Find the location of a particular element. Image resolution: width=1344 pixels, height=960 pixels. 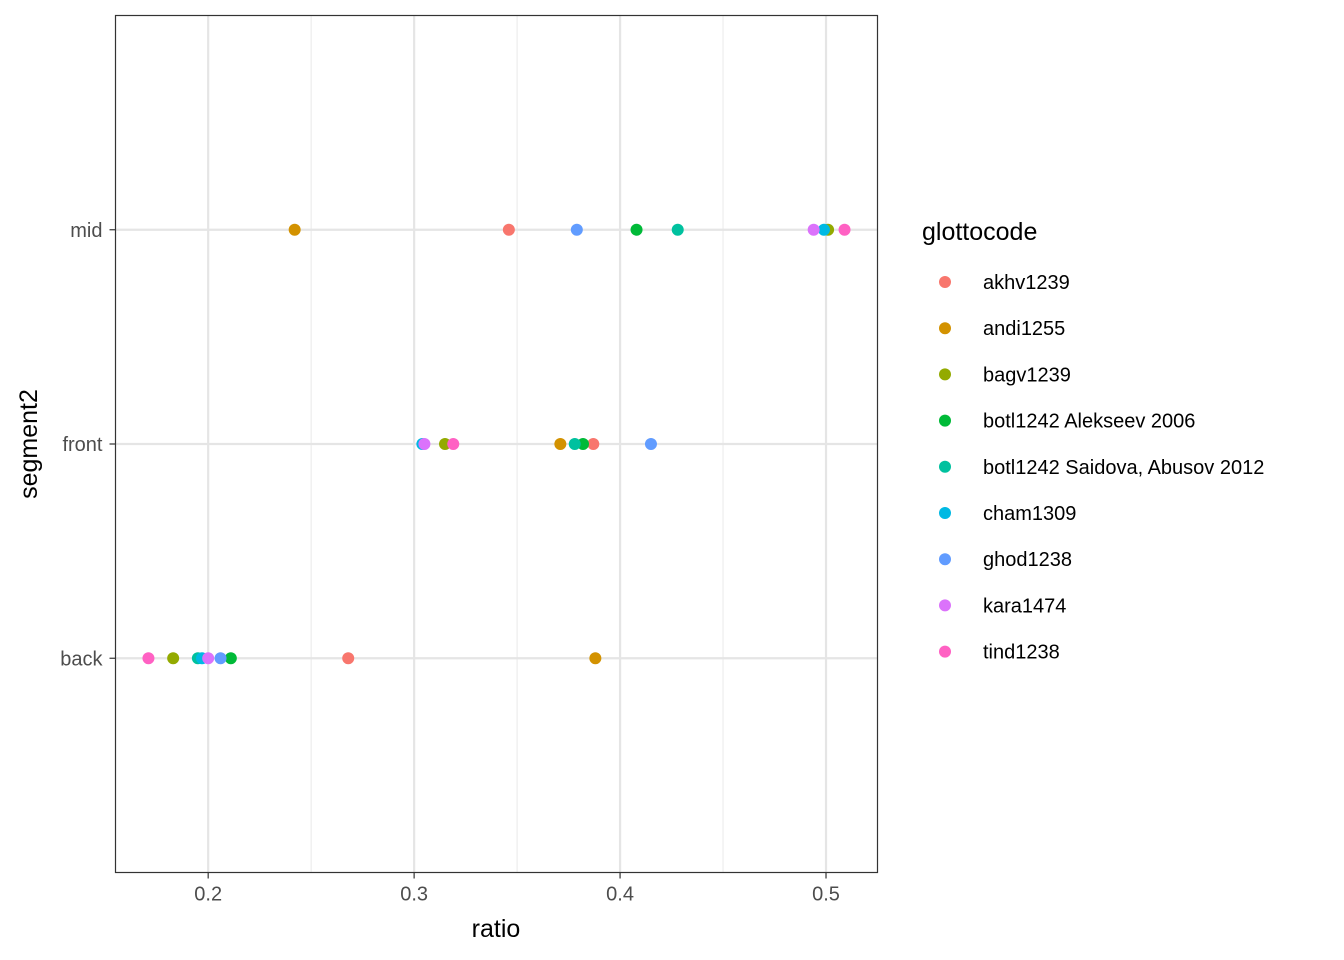

legend-item: cham1309 is located at coordinates (1007, 514).